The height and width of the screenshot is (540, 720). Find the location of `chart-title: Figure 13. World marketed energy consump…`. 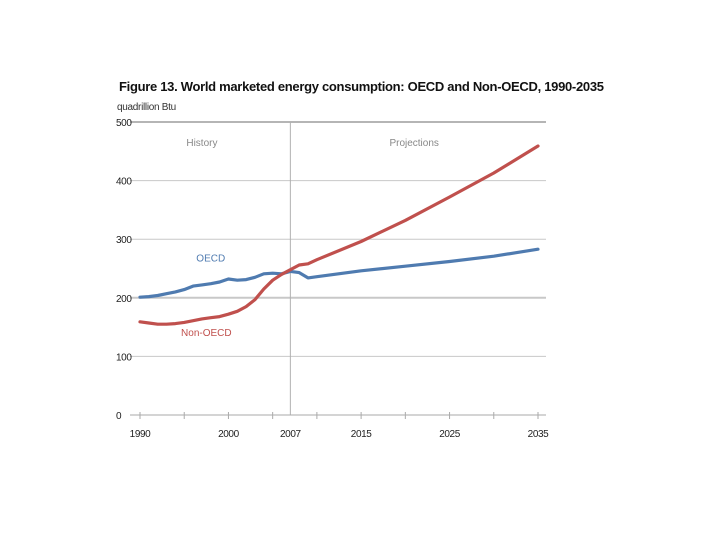

chart-title: Figure 13. World marketed energy consump… is located at coordinates (361, 86).